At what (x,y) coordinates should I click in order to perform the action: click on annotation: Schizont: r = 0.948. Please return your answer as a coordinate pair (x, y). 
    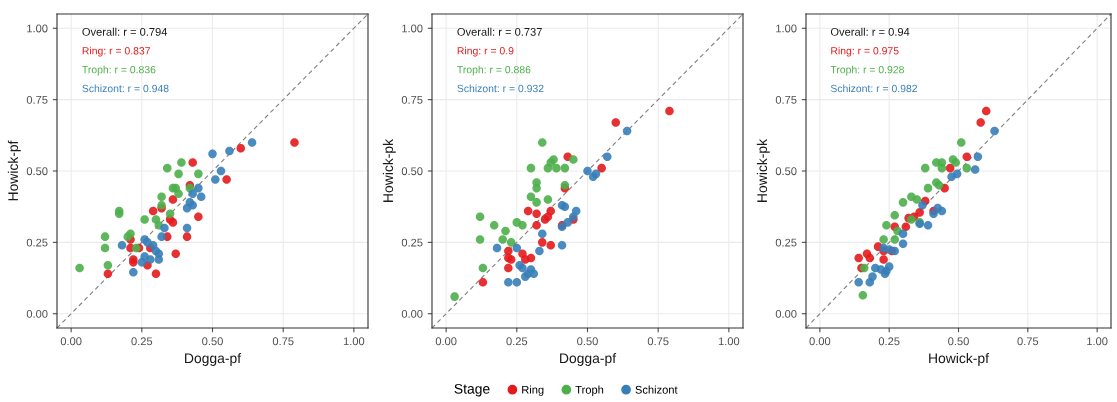
    Looking at the image, I should click on (125, 88).